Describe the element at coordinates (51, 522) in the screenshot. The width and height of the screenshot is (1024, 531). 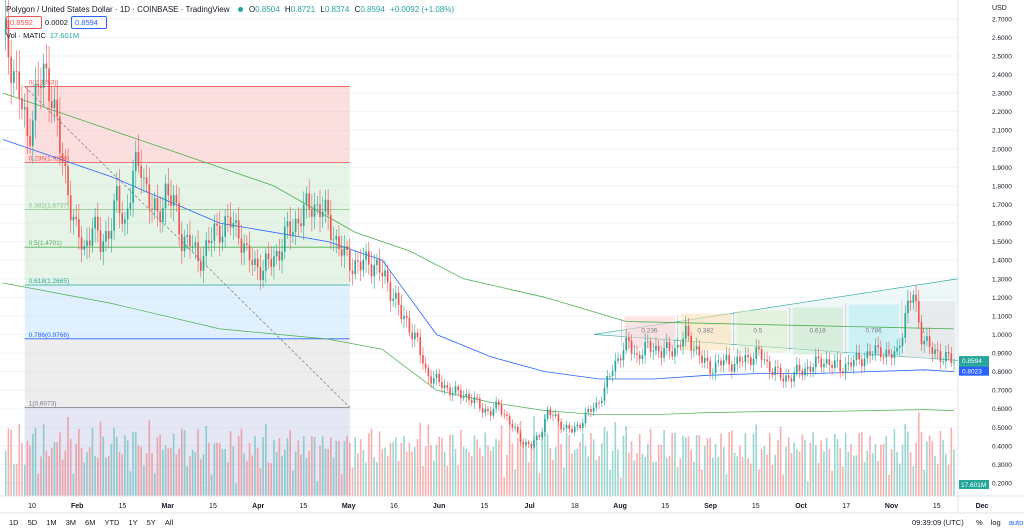
I see `range-1m: 1M` at that location.